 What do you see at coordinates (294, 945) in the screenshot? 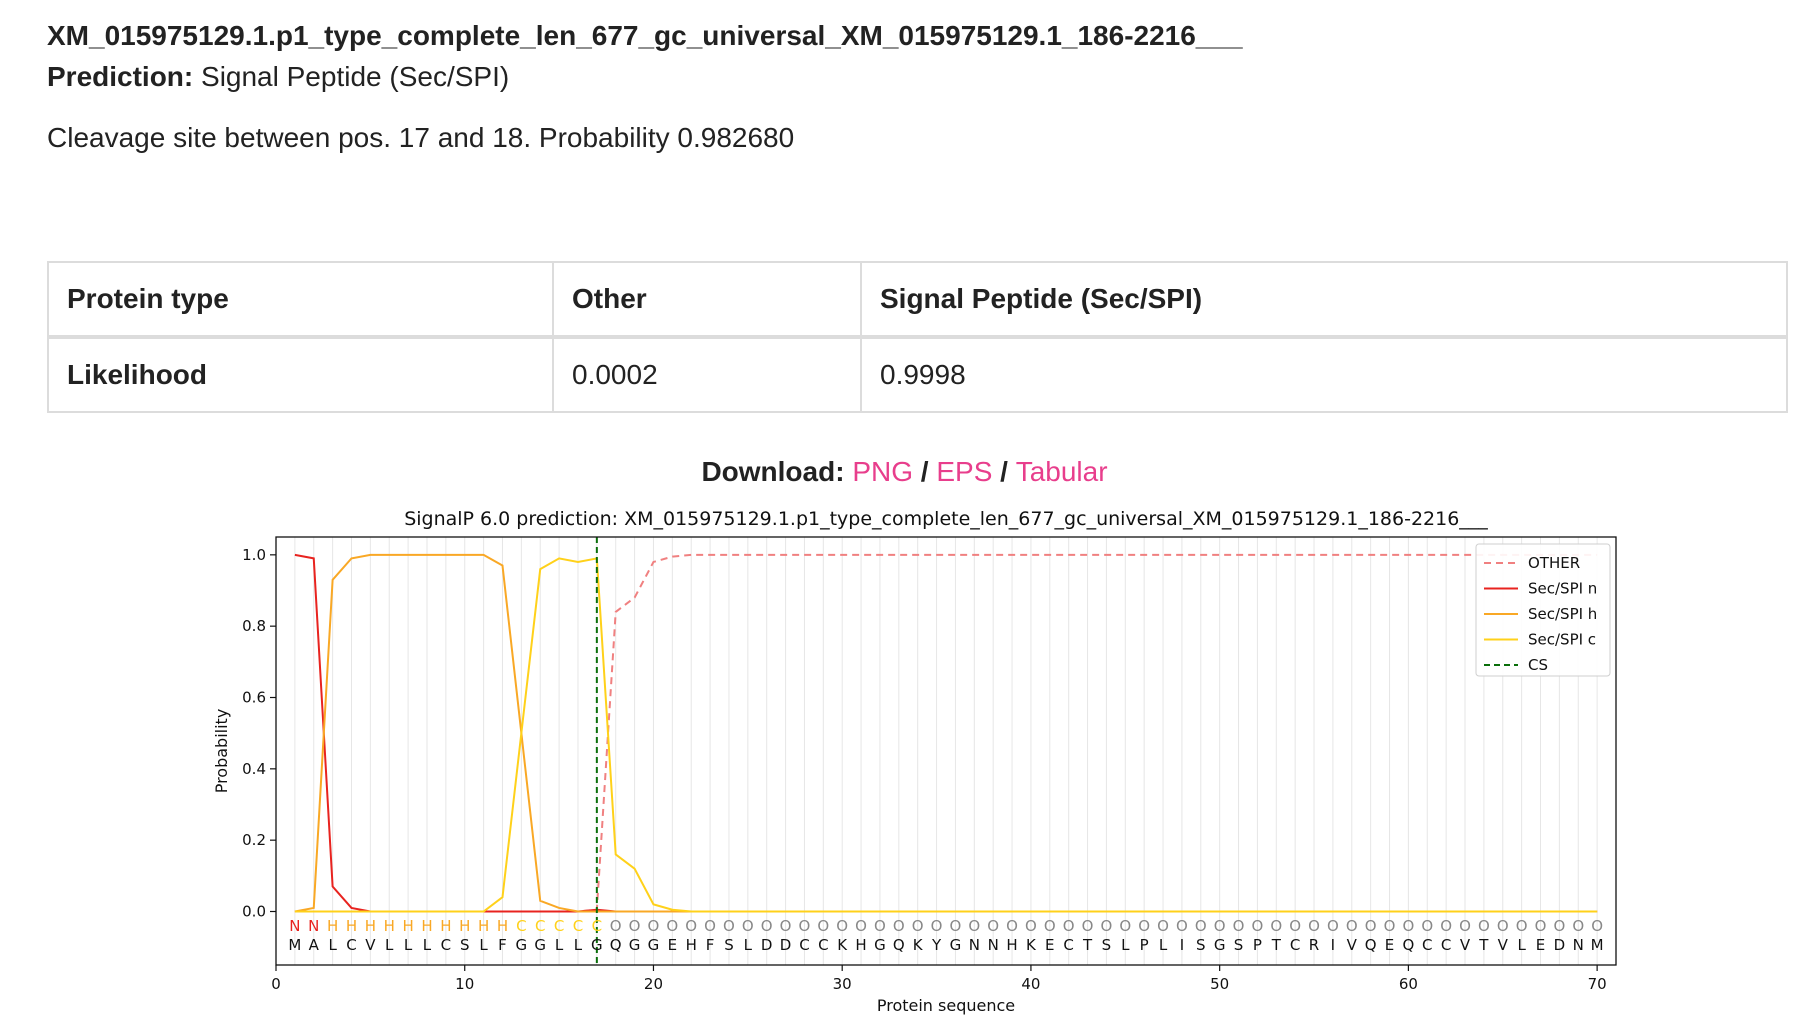
I see `residue-letter: M` at bounding box center [294, 945].